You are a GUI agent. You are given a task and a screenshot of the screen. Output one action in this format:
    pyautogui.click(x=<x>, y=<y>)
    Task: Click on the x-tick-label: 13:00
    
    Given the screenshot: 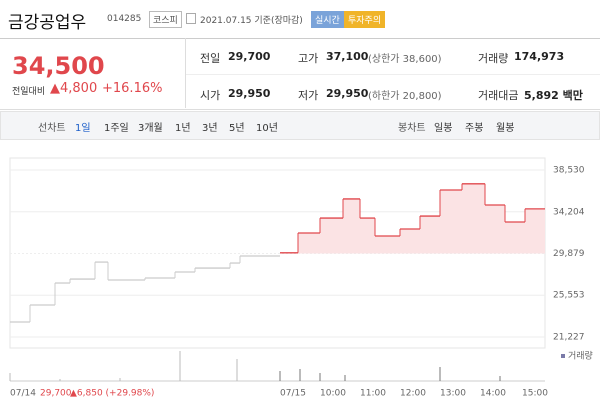 What is the action you would take?
    pyautogui.click(x=453, y=394)
    